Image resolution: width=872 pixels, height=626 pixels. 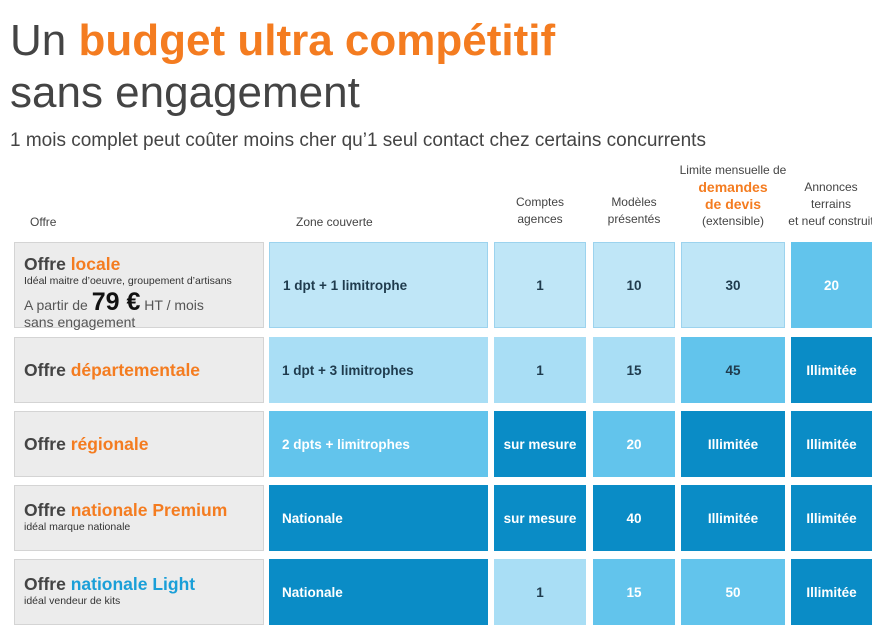 I want to click on header-annonces: Annonces terrains et neuf construit, so click(x=830, y=204).